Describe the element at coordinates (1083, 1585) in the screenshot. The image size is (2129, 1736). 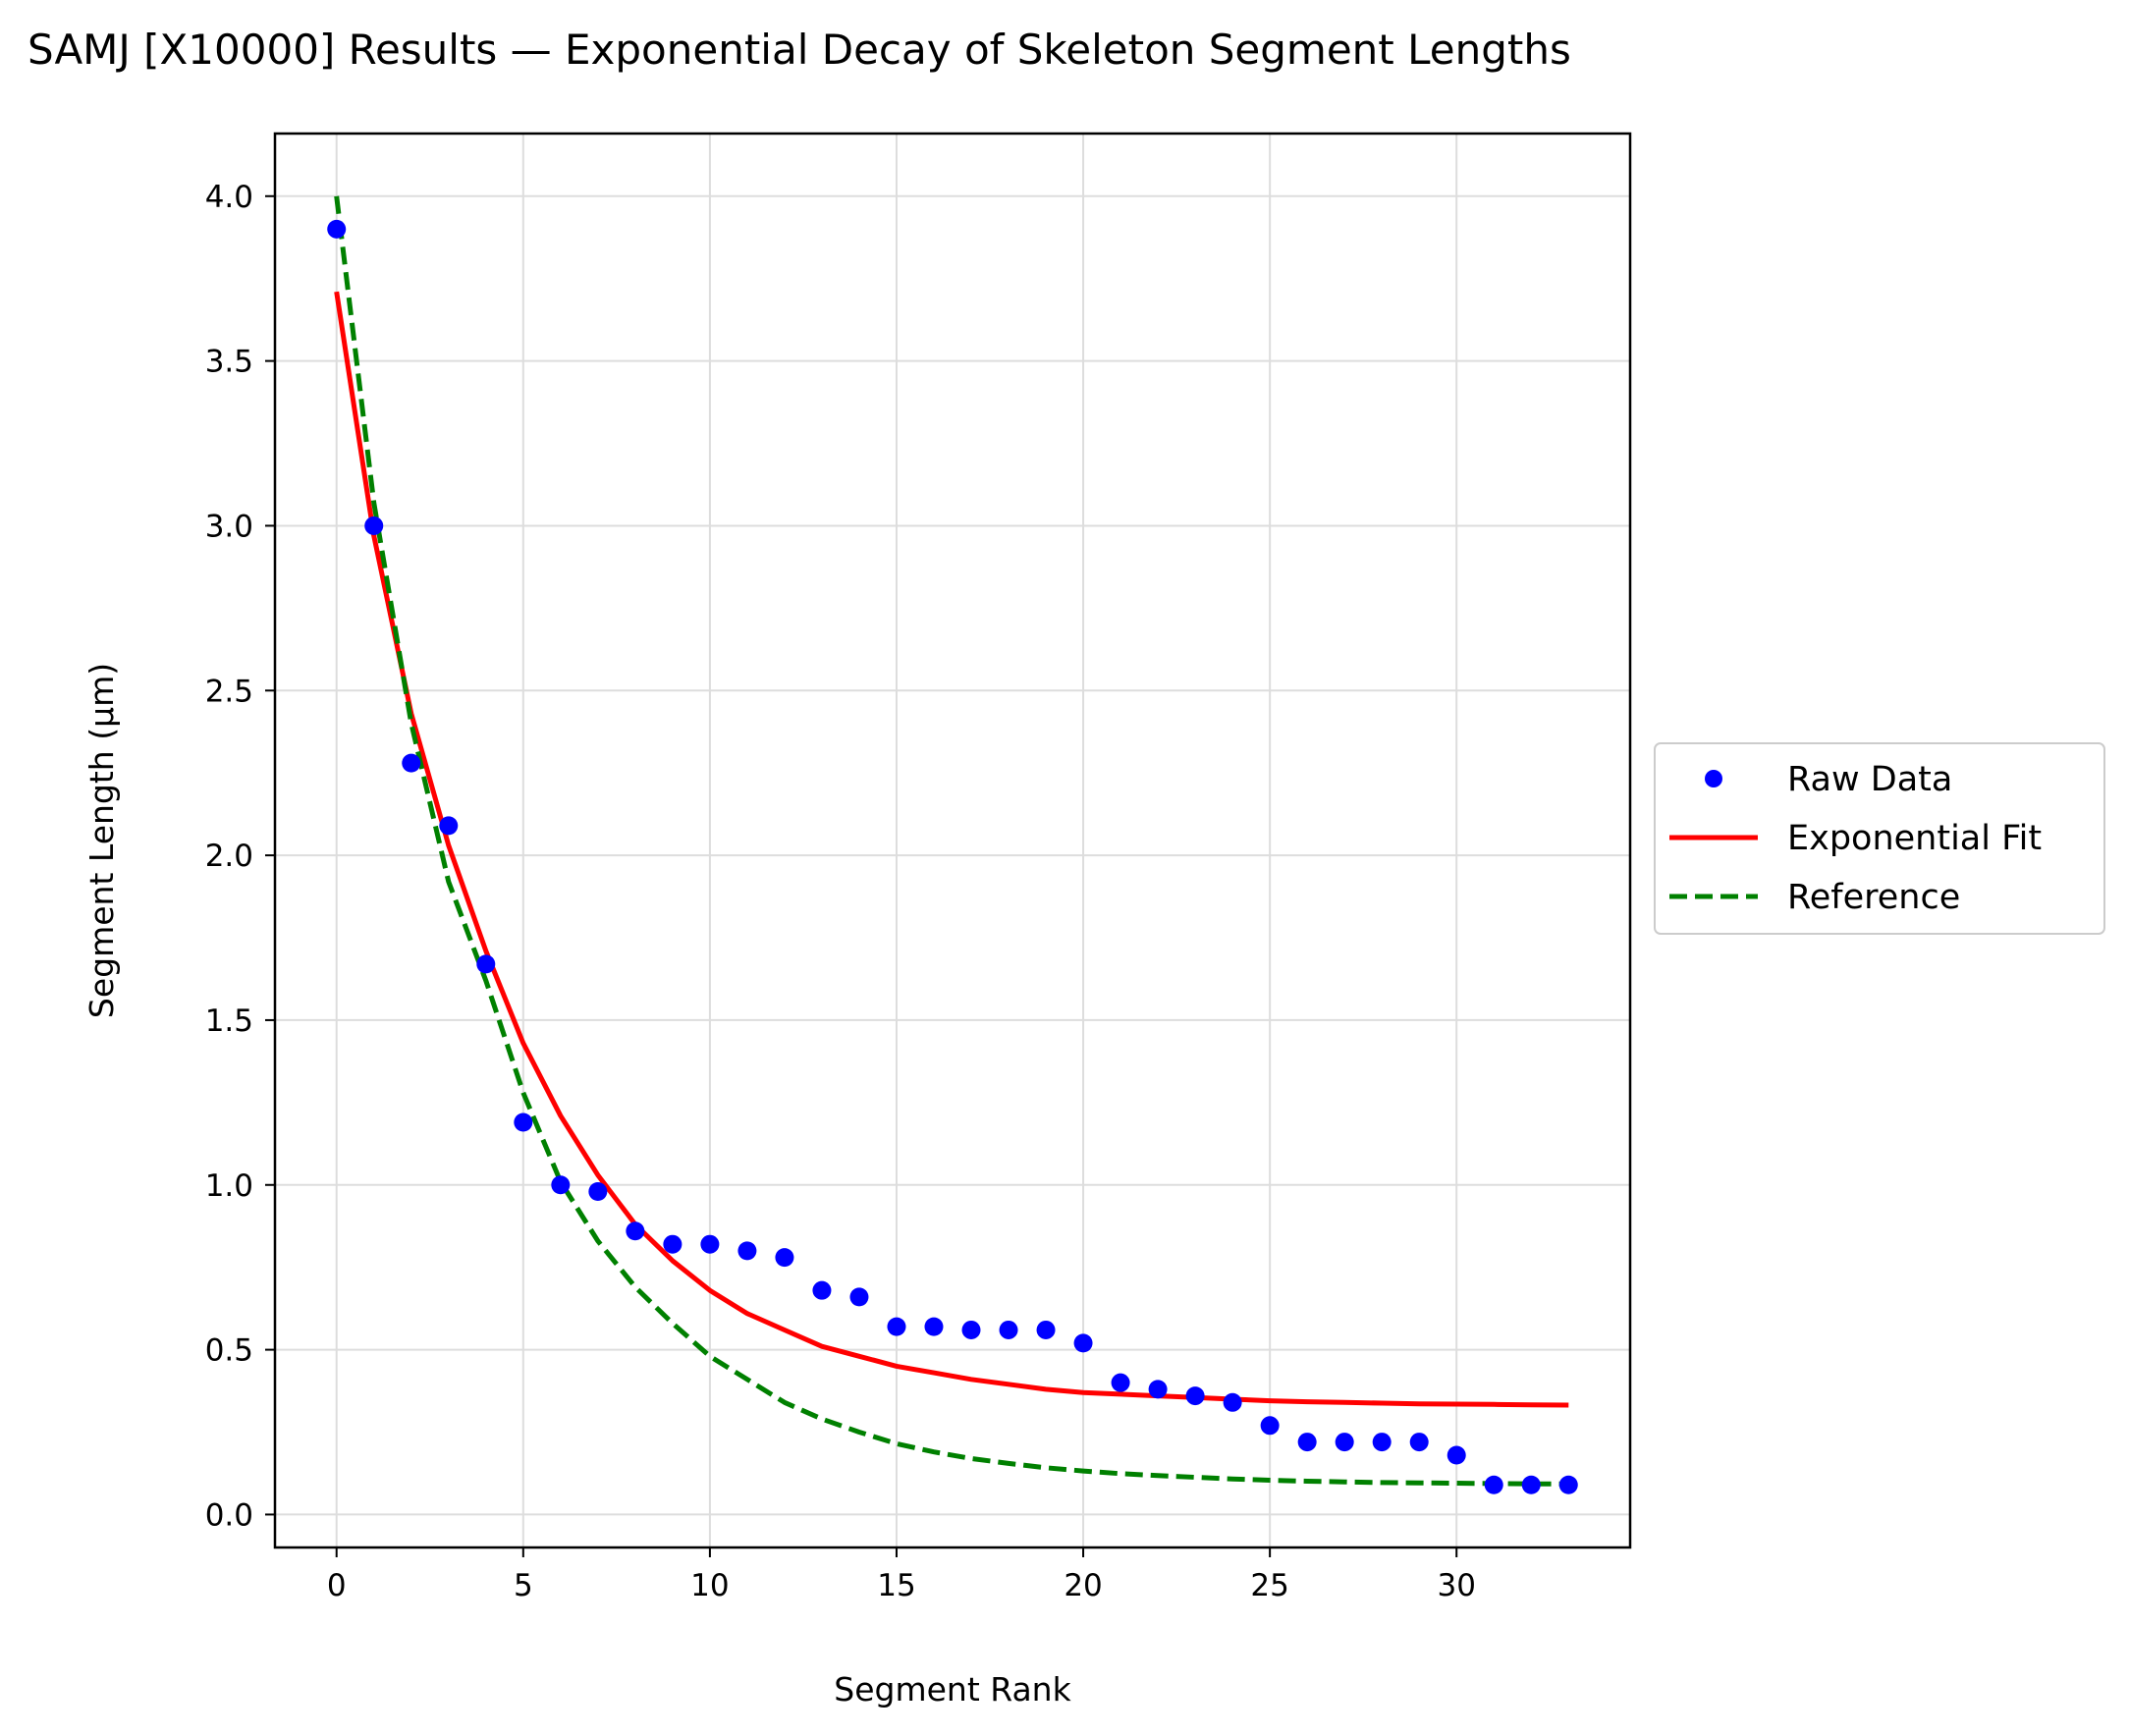
I see `x-tick-label: 20` at that location.